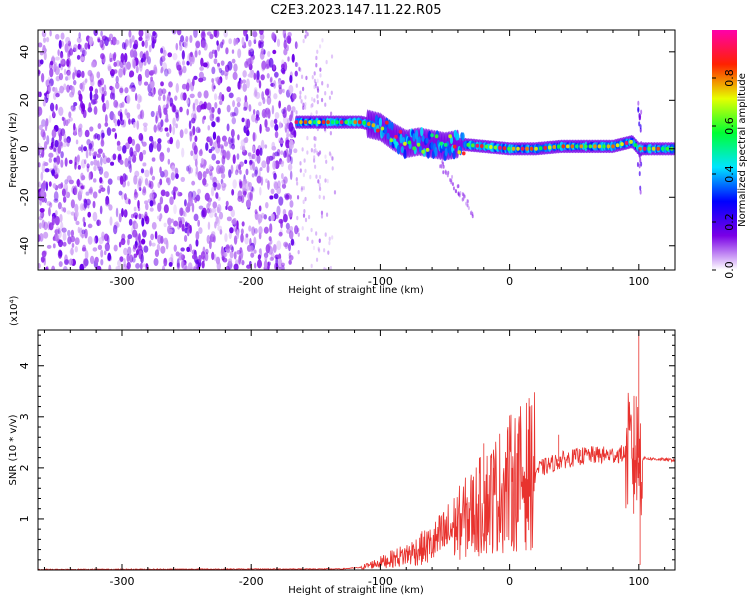  I want to click on snr-x-axis-label: Height of straight line (km), so click(356, 590).